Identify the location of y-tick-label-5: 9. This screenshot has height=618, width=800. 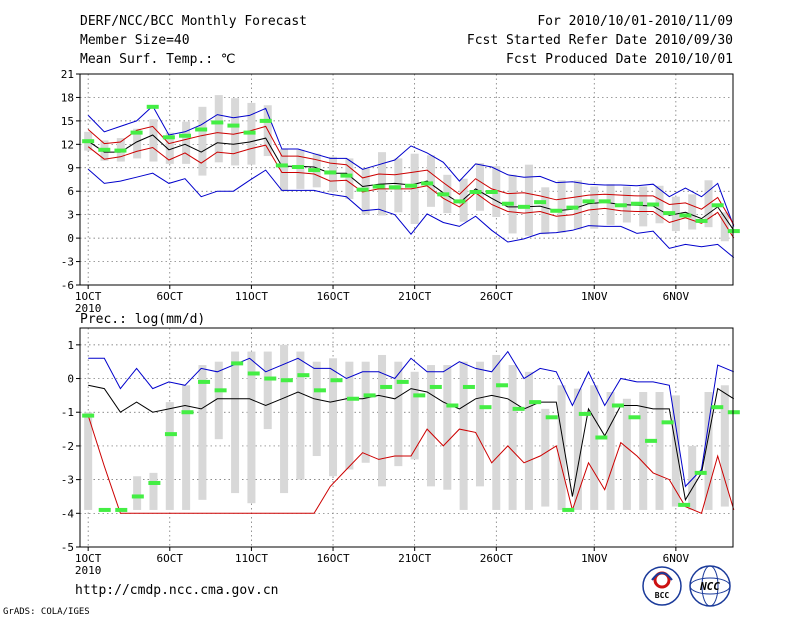
(70, 168).